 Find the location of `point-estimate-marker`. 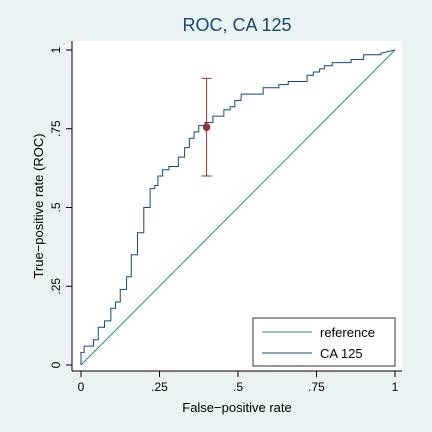

point-estimate-marker is located at coordinates (206, 127).